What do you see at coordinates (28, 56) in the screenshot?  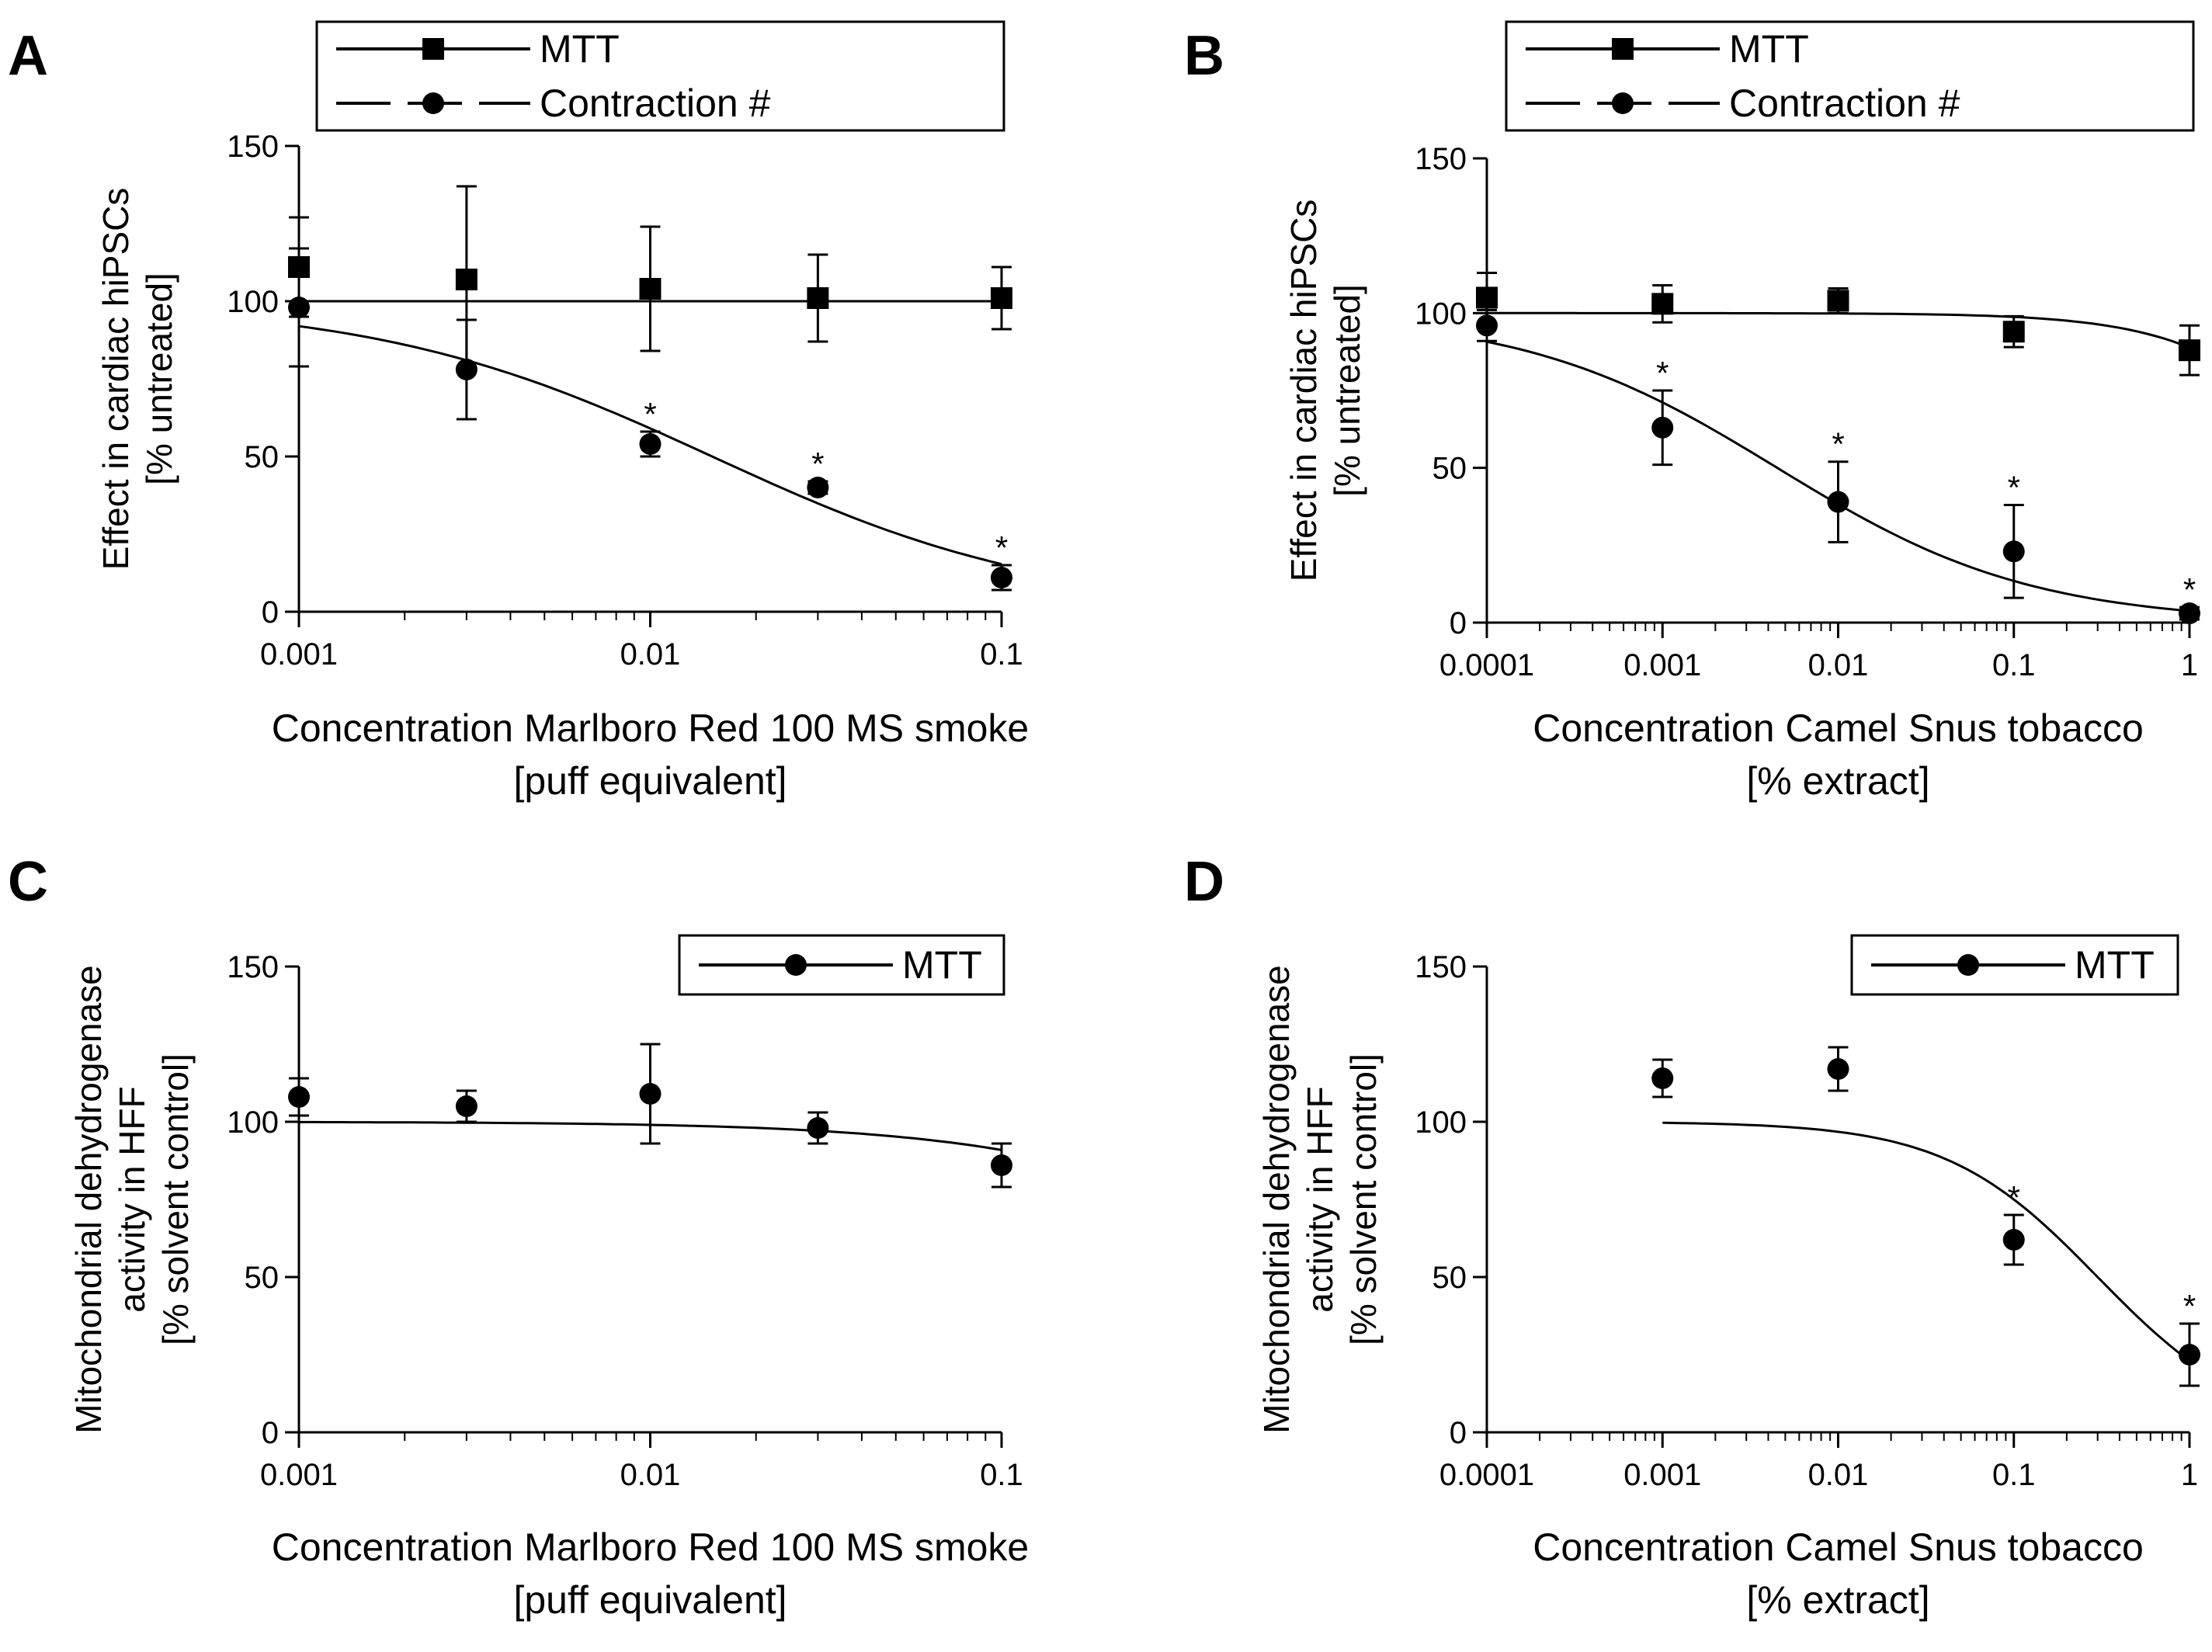 I see `panel-label-a: A` at bounding box center [28, 56].